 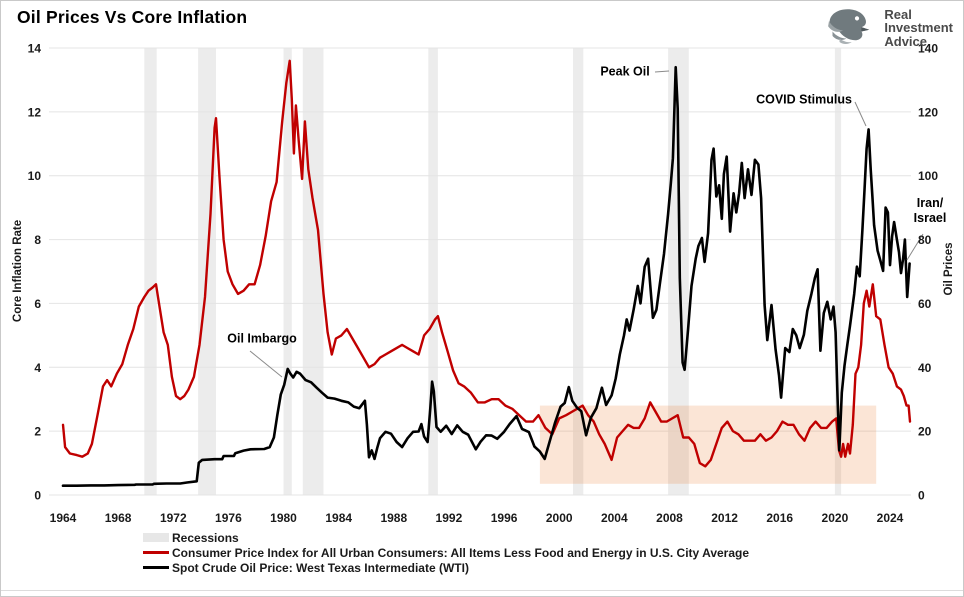 What do you see at coordinates (156, 537) in the screenshot?
I see `recession-swatch` at bounding box center [156, 537].